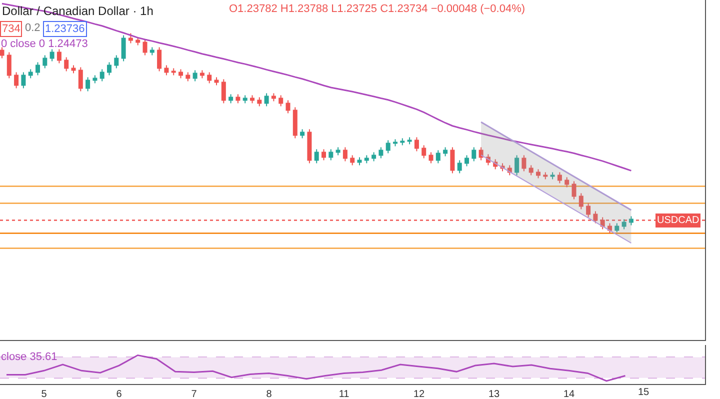 The width and height of the screenshot is (720, 399). Describe the element at coordinates (377, 9) in the screenshot. I see `text: O1.23782 H1.23788 L1.23725 C1.23734 −0.00048 (−0.04%)` at that location.